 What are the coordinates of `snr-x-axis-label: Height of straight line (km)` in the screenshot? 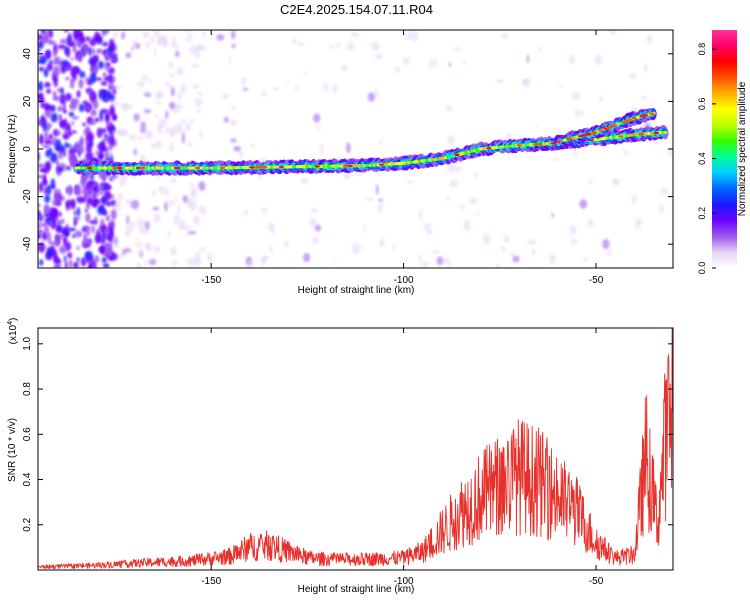 It's located at (356, 589).